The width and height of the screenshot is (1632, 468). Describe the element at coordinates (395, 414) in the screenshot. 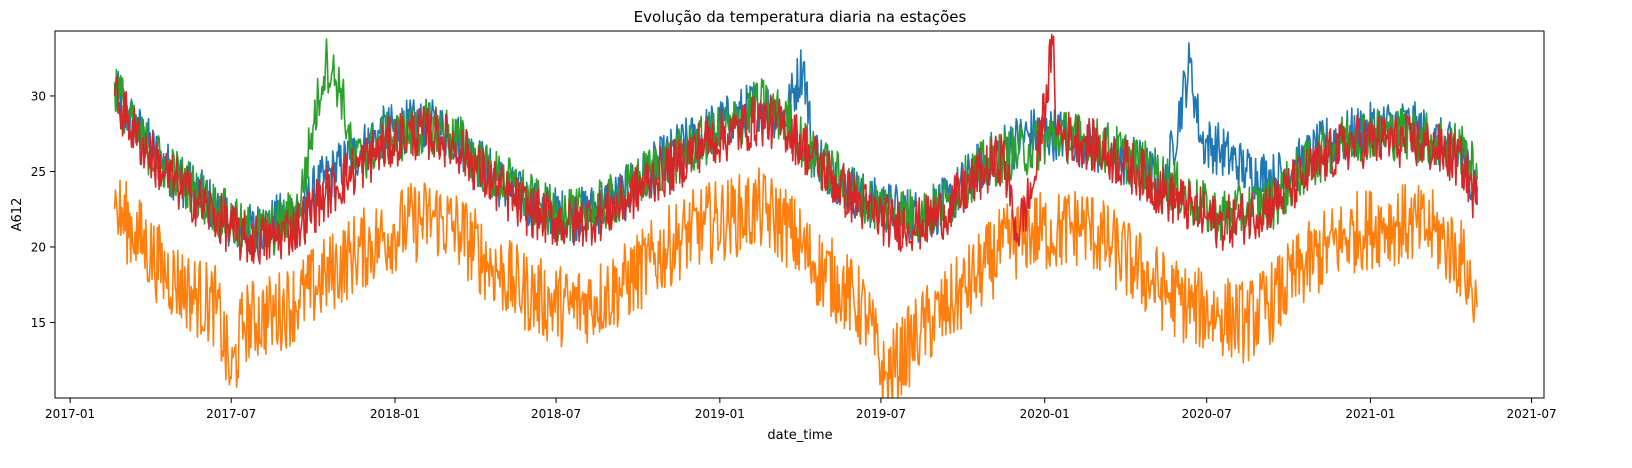

I see `x-tick-label: 2018-01` at that location.